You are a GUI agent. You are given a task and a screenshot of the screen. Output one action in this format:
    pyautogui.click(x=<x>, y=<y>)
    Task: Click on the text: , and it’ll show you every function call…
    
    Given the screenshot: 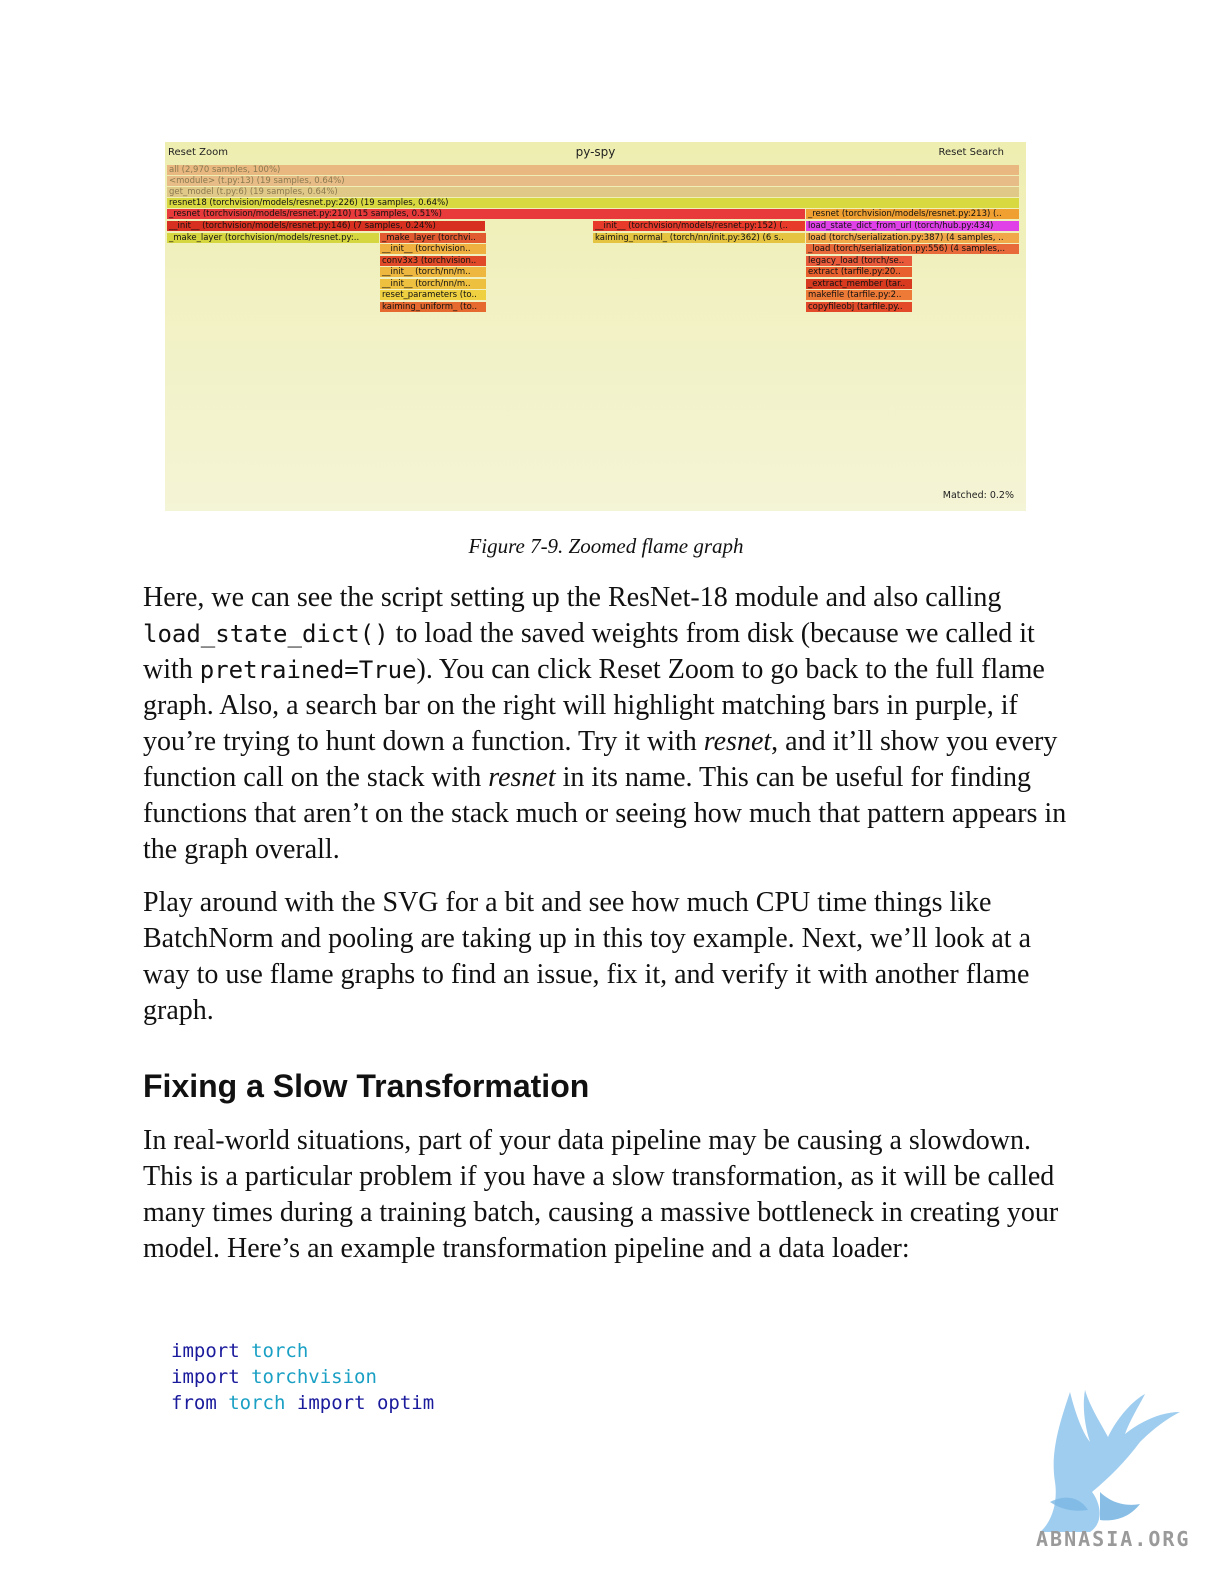 What is the action you would take?
    pyautogui.click(x=600, y=759)
    